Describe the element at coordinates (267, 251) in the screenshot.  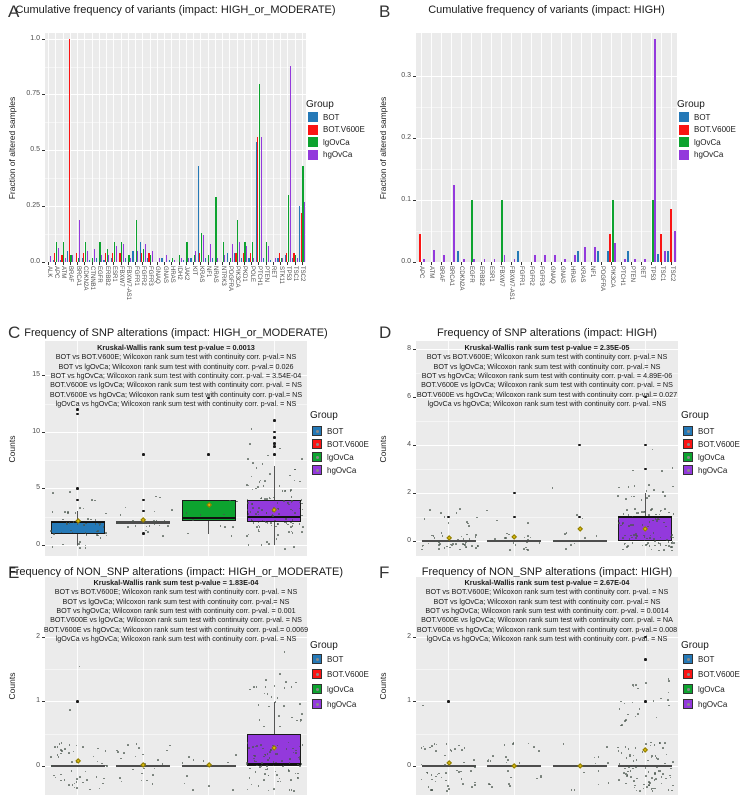
I see `bar-PTEN-lgOvCa` at that location.